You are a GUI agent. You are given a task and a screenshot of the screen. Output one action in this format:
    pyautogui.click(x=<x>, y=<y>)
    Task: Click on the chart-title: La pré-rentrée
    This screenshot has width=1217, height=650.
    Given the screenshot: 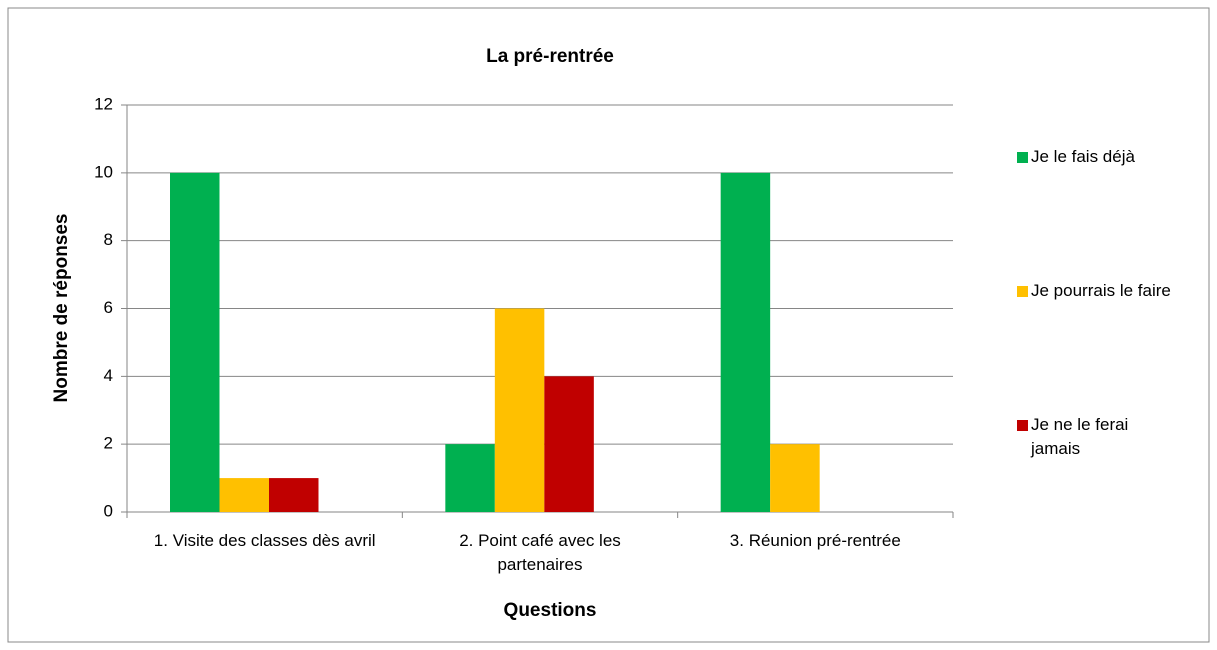 What is the action you would take?
    pyautogui.click(x=550, y=56)
    